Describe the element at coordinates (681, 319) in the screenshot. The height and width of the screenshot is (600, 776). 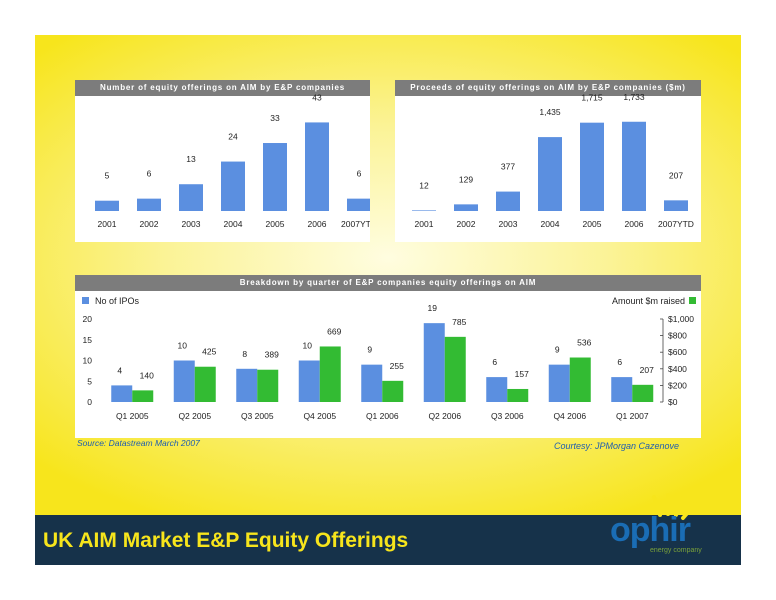
I see `right-tick-label: $1,000` at that location.